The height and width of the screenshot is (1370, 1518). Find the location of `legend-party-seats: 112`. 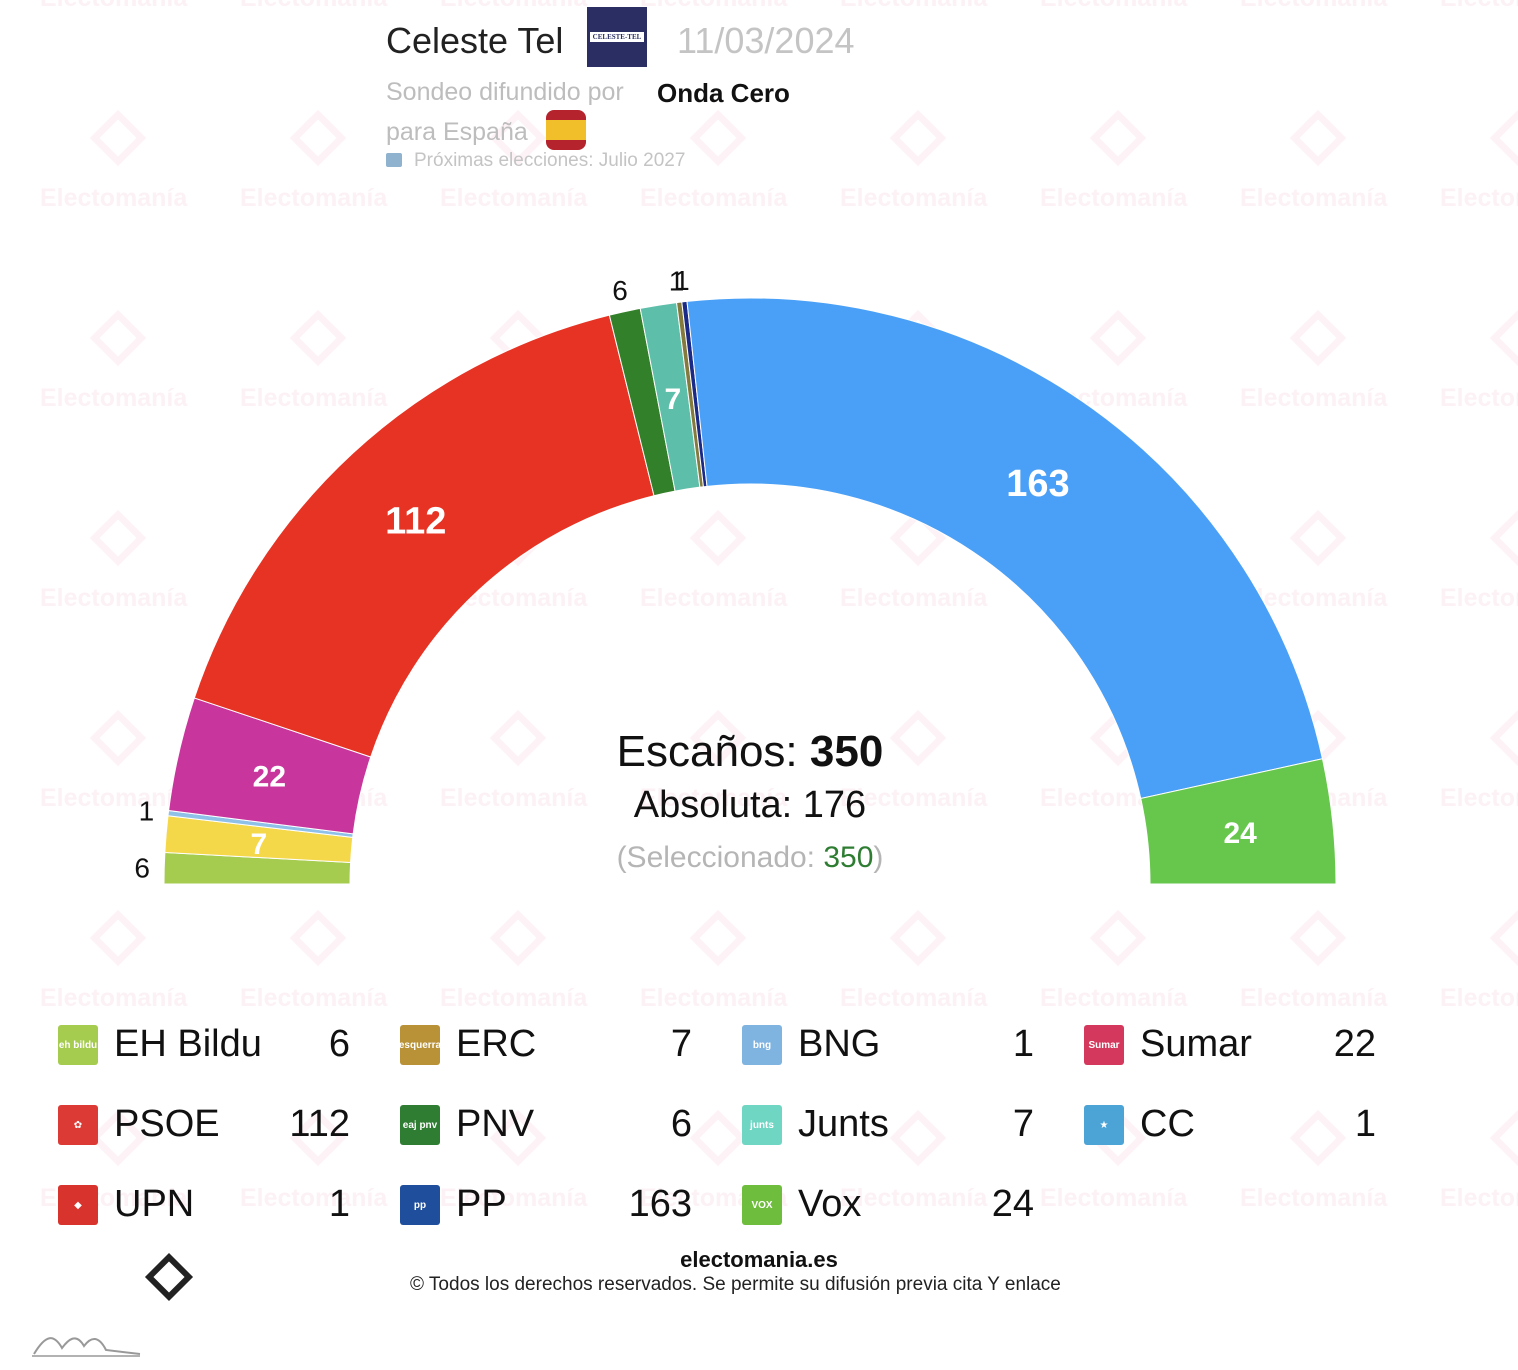

legend-party-seats: 112 is located at coordinates (319, 1124).